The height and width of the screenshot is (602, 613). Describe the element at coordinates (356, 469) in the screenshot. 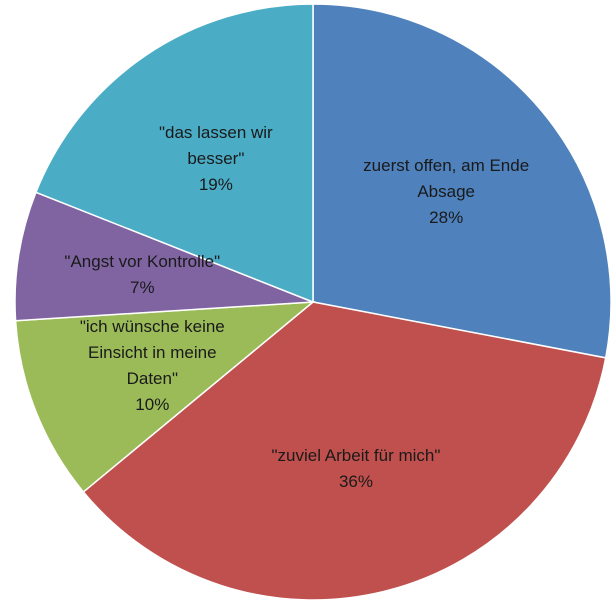

I see `slice-label: "zuviel Arbeit für mich" 36%` at that location.